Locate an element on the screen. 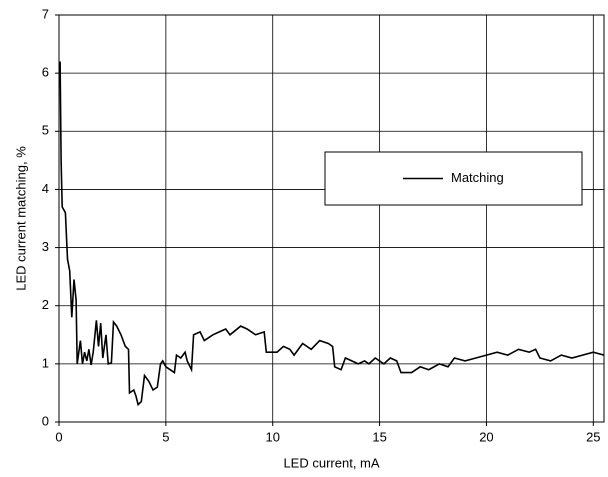 This screenshot has height=477, width=608. x-tick-label: 5 is located at coordinates (165, 436).